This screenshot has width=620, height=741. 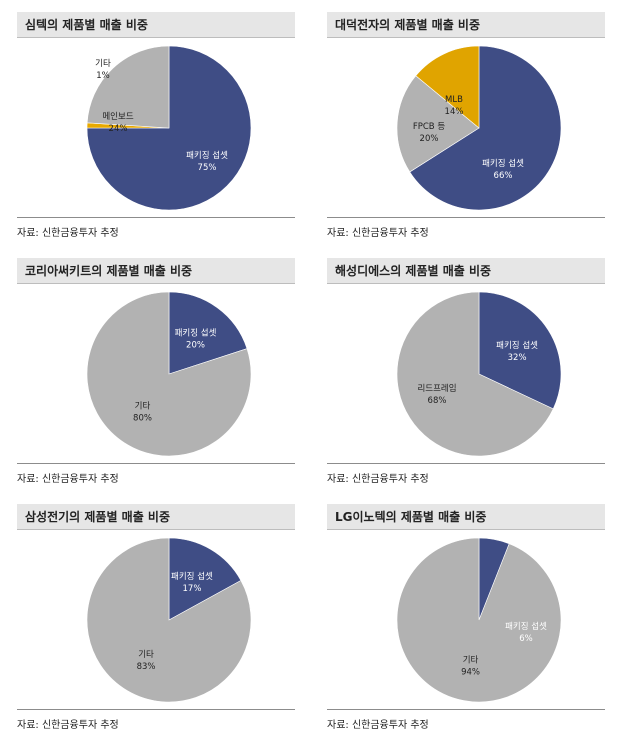 What do you see at coordinates (207, 168) in the screenshot?
I see `slice-value-label: 75%` at bounding box center [207, 168].